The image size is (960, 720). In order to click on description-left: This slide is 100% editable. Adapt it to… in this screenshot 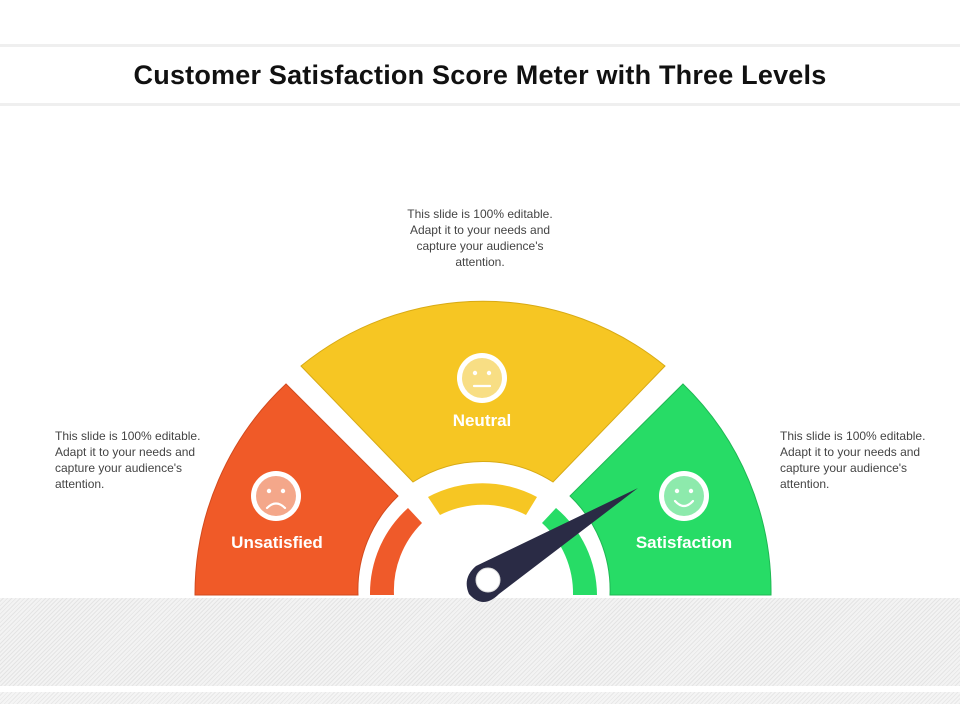, I will do `click(128, 460)`.